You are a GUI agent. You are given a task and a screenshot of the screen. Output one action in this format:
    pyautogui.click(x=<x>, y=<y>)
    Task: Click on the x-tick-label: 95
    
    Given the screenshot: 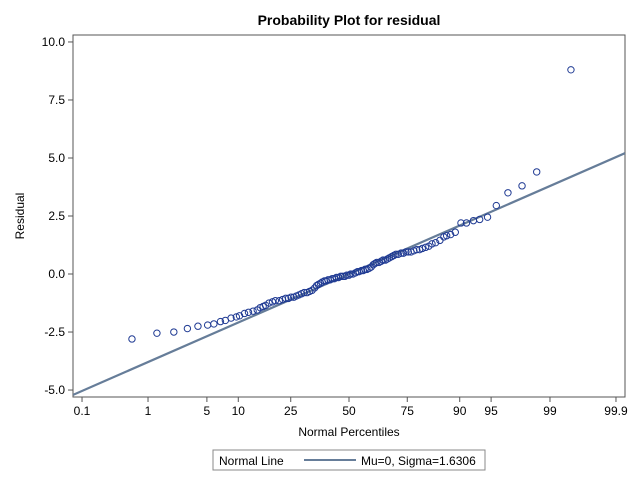 What is the action you would take?
    pyautogui.click(x=491, y=411)
    